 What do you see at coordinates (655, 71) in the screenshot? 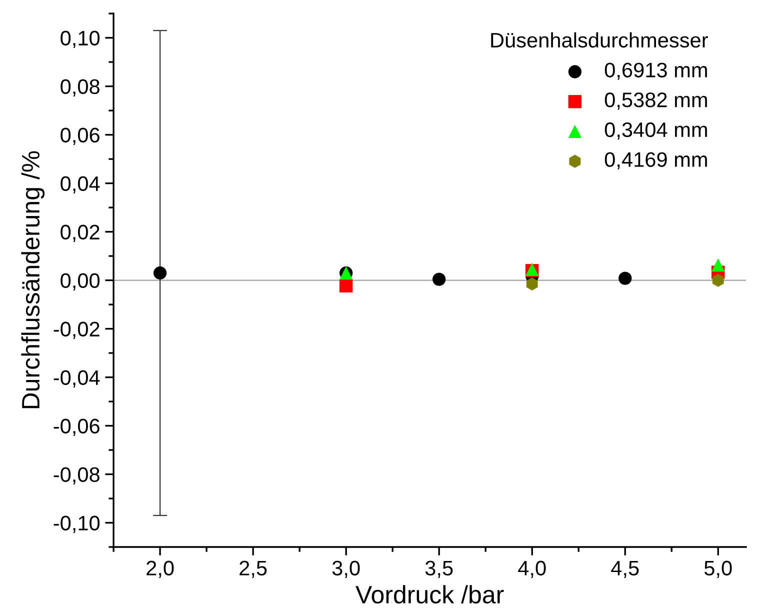
I see `legend-label: 0,6913 mm` at bounding box center [655, 71].